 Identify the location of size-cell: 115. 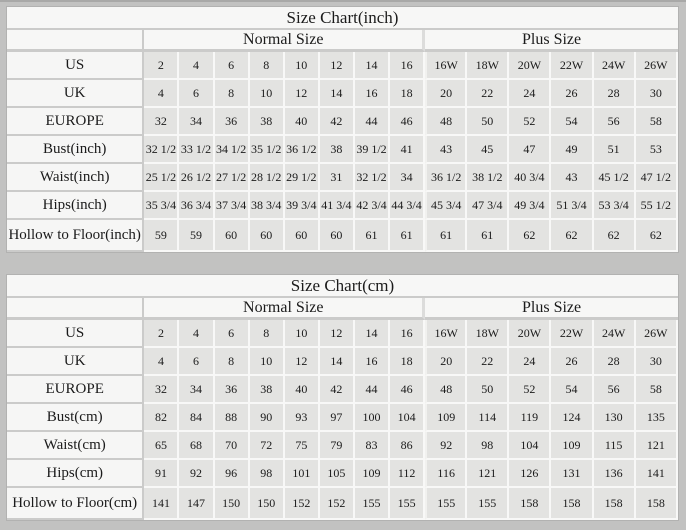
(614, 446).